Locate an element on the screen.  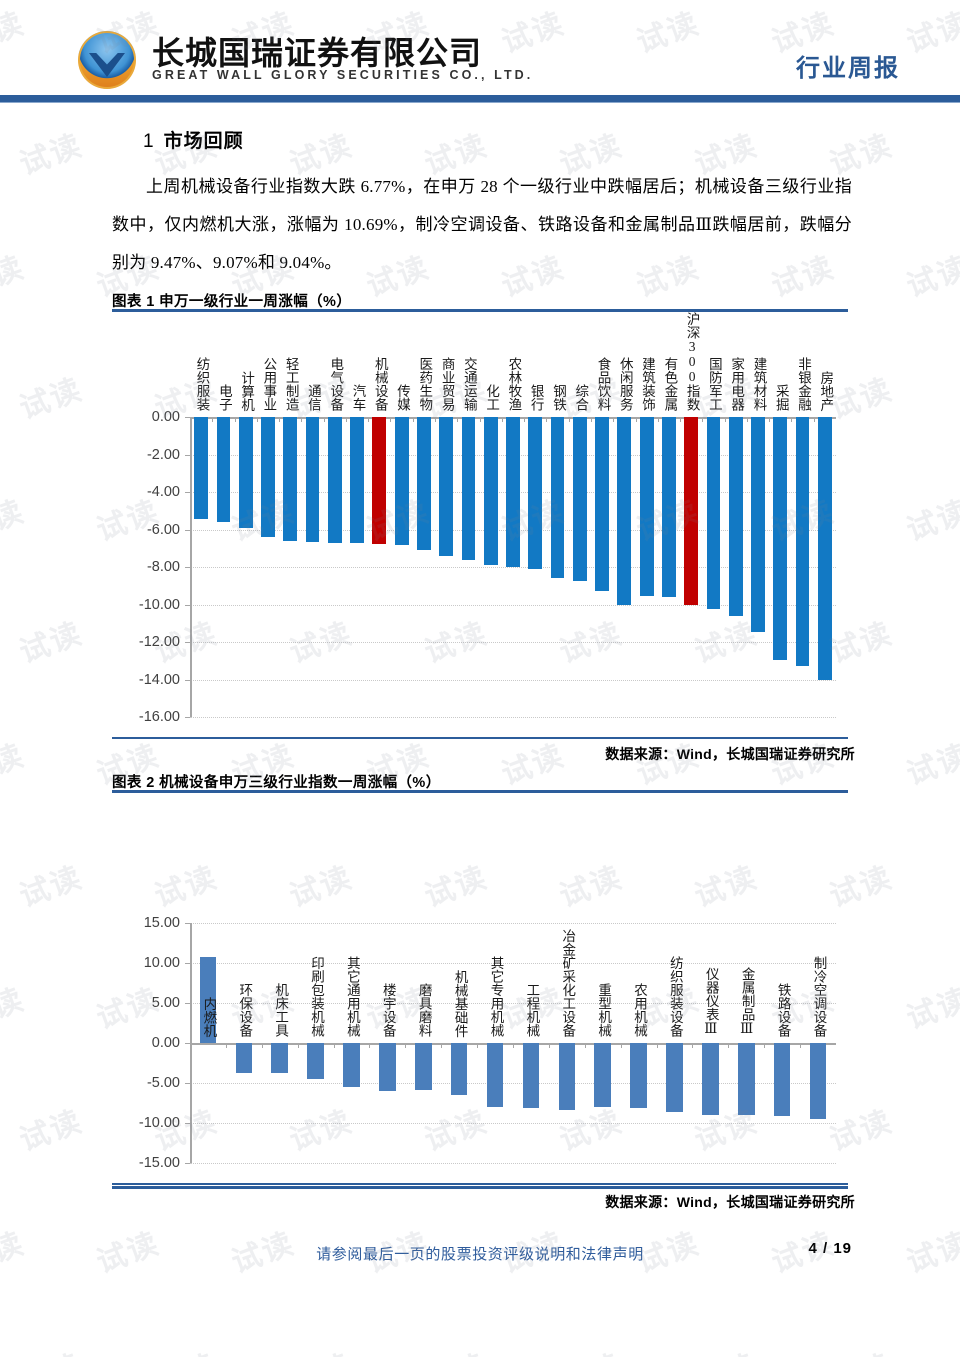
x-axis-category-label: 轻工制造 is located at coordinates (291, 384).